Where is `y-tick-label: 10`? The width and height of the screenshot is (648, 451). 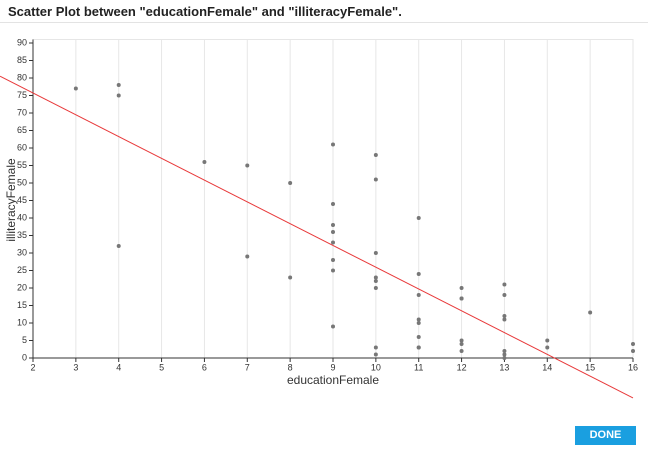
y-tick-label: 10 is located at coordinates (22, 322).